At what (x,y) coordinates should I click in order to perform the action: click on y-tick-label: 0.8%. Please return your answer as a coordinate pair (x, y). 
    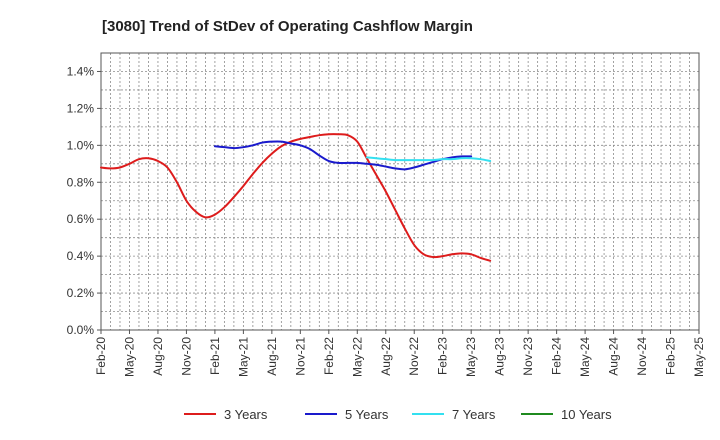
    Looking at the image, I should click on (81, 182).